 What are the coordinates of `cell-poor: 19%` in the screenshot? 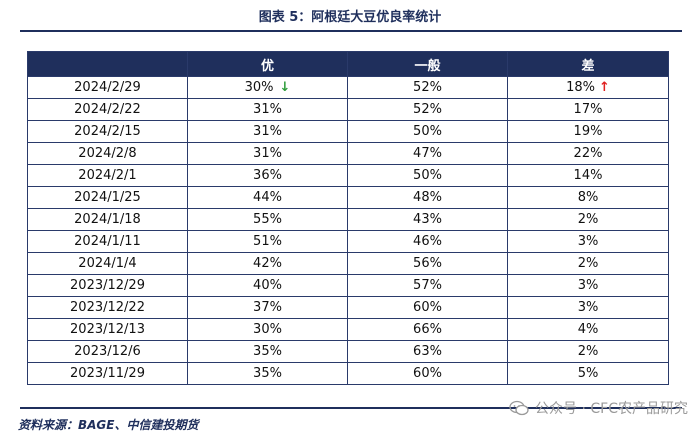 It's located at (588, 131).